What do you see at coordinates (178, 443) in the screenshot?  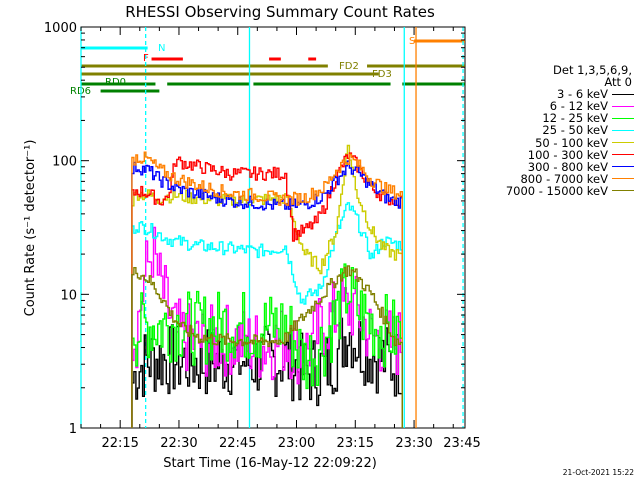 I see `x-tick-label: 22:30` at bounding box center [178, 443].